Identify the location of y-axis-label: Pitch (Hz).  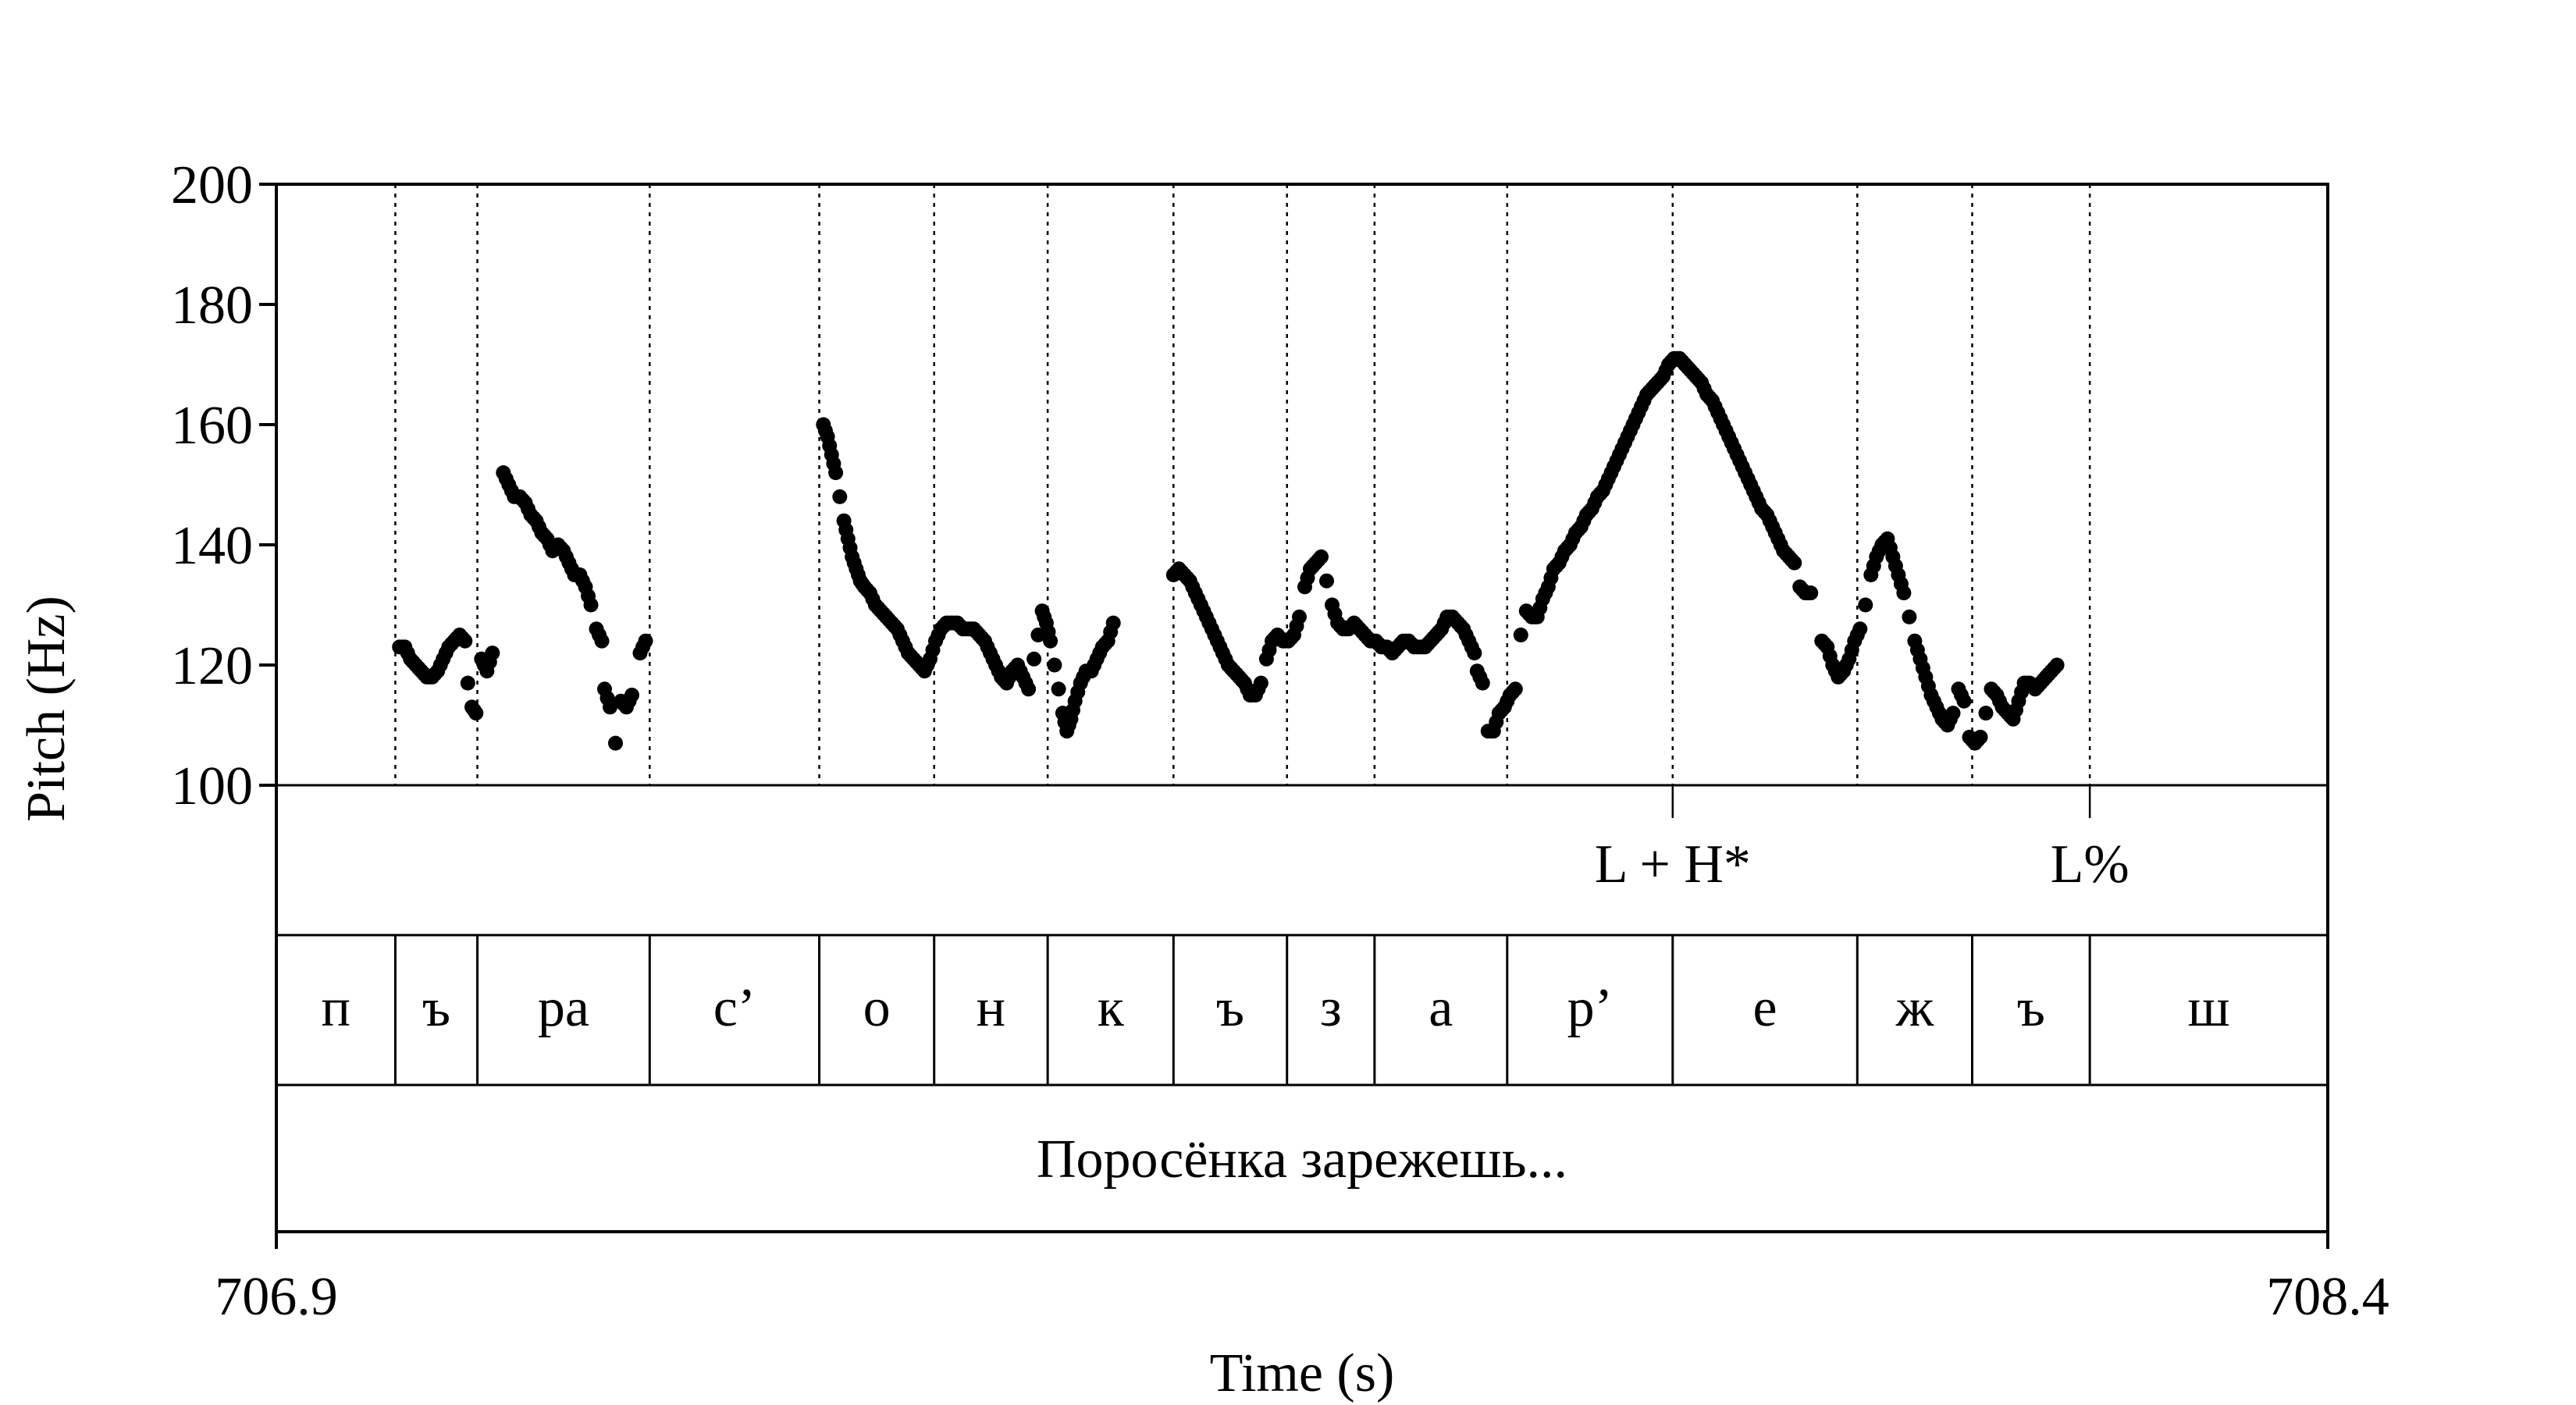
(46, 709).